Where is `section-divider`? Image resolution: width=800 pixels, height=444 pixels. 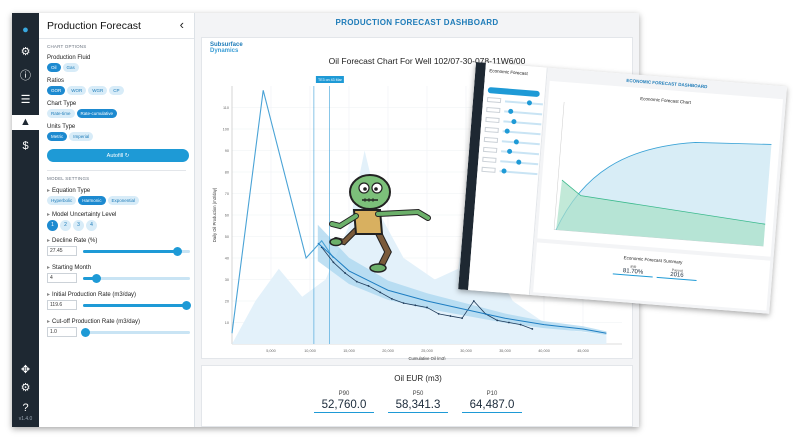 section-divider is located at coordinates (116, 170).